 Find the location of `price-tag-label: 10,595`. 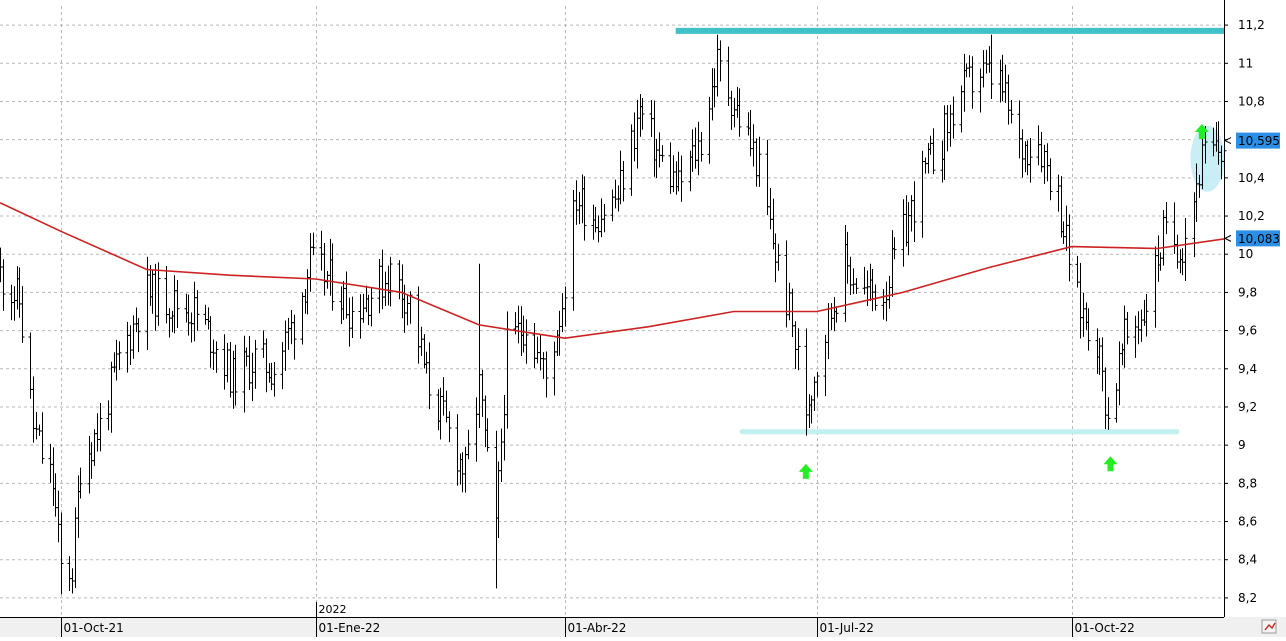

price-tag-label: 10,595 is located at coordinates (1259, 141).